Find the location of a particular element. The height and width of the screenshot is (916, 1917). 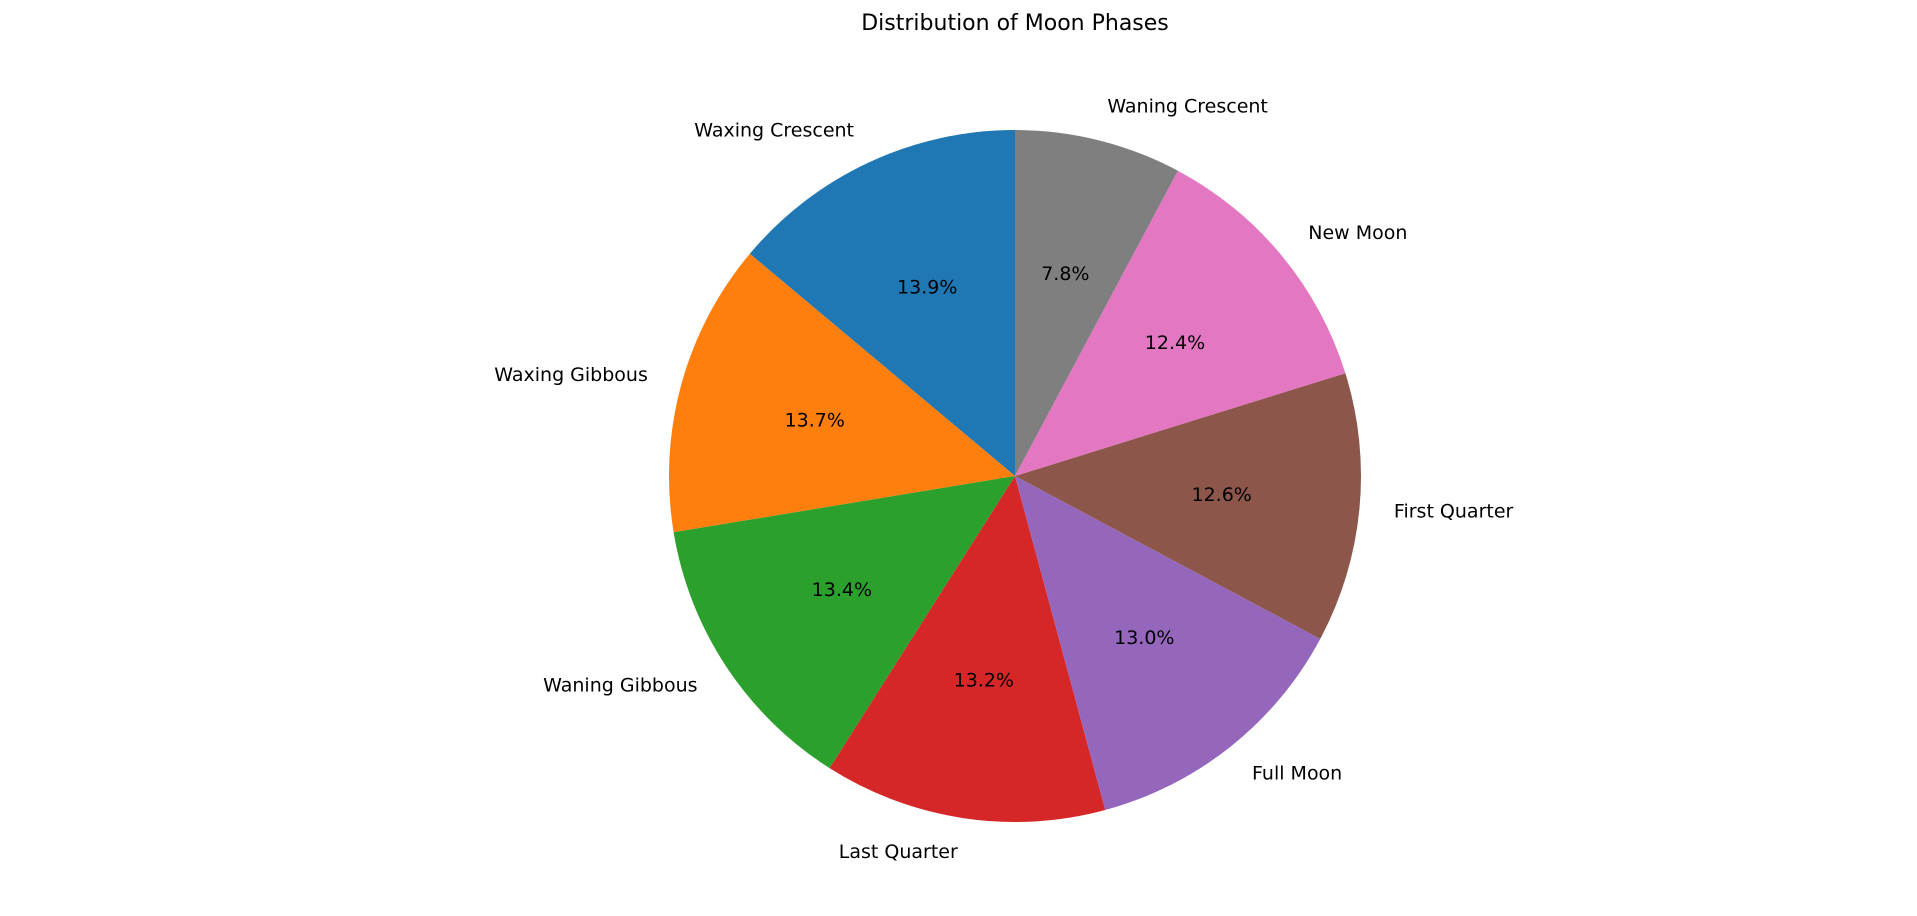

slice-percent-first-quarter: 12.6% is located at coordinates (1222, 495).